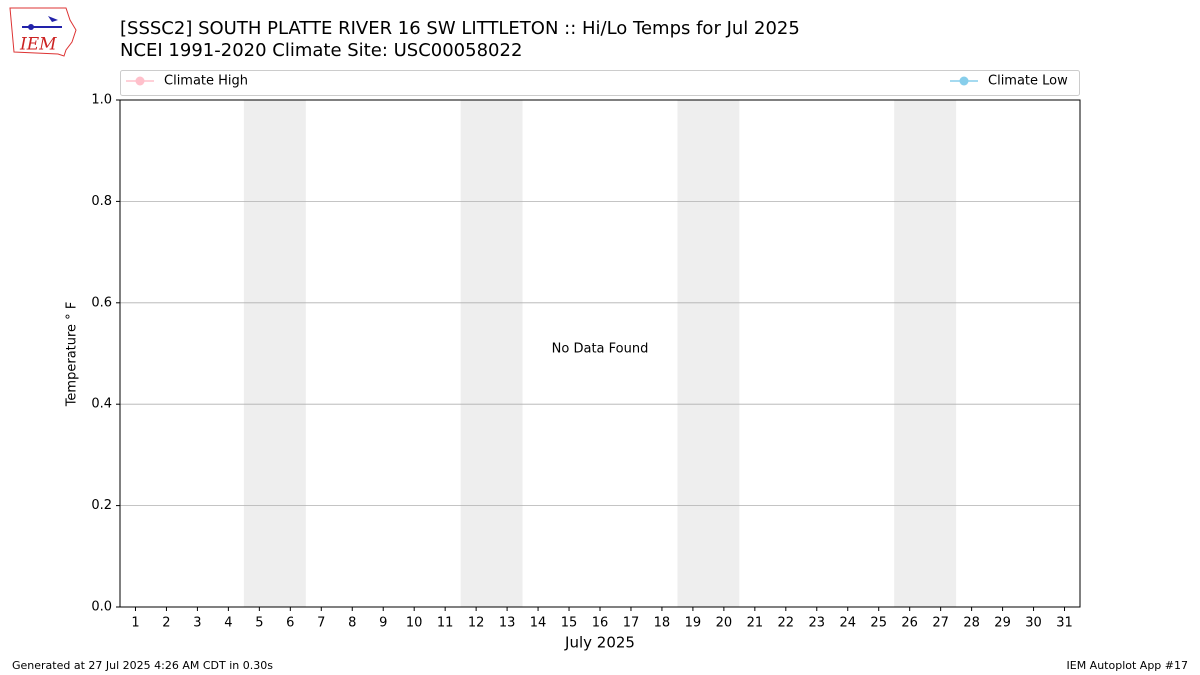 Image resolution: width=1200 pixels, height=675 pixels. I want to click on x-tick-label: 11, so click(445, 623).